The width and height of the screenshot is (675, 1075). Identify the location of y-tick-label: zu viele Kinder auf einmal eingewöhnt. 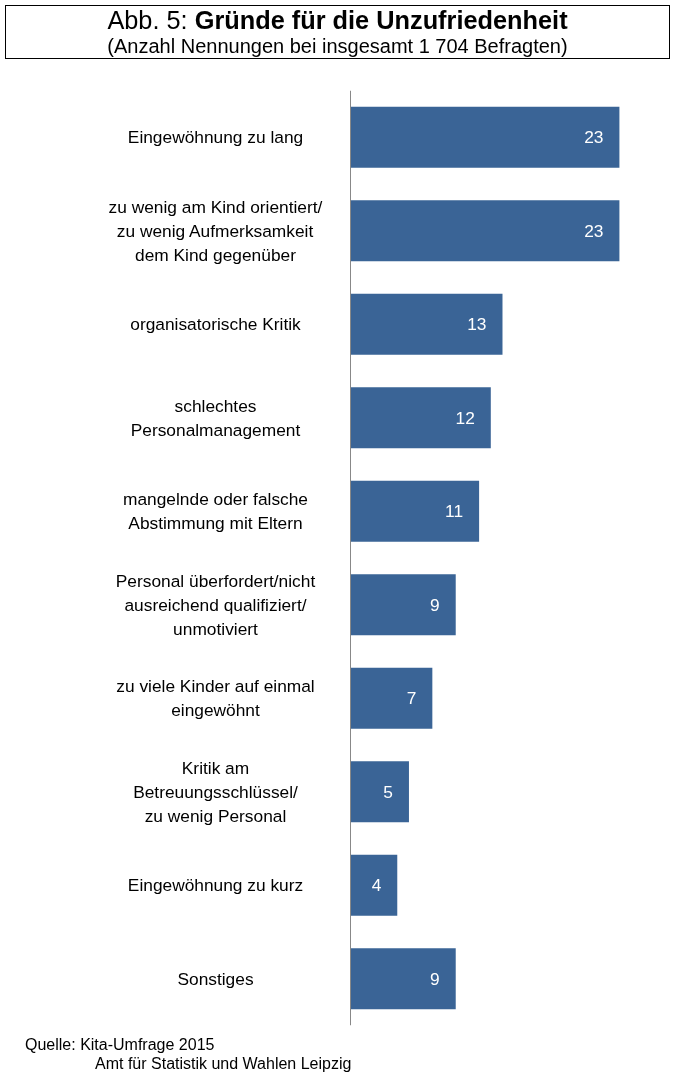
(215, 698).